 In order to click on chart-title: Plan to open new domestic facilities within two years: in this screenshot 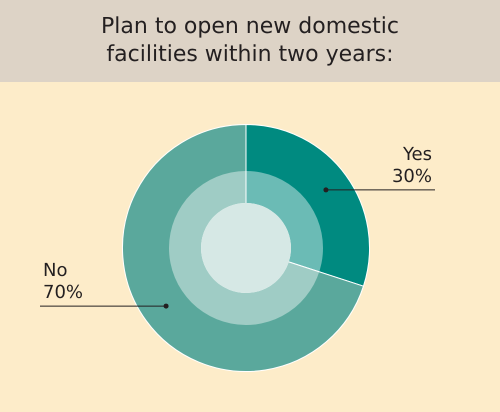, I will do `click(250, 41)`.